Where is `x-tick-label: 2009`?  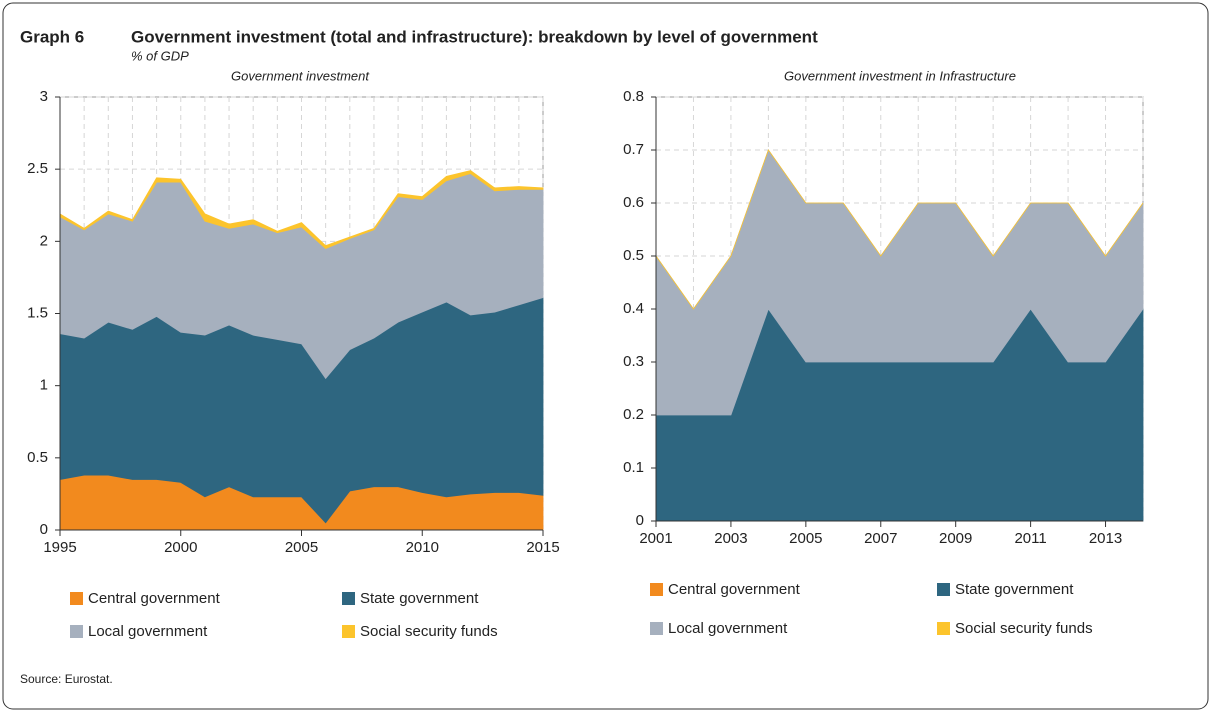
x-tick-label: 2009 is located at coordinates (955, 538).